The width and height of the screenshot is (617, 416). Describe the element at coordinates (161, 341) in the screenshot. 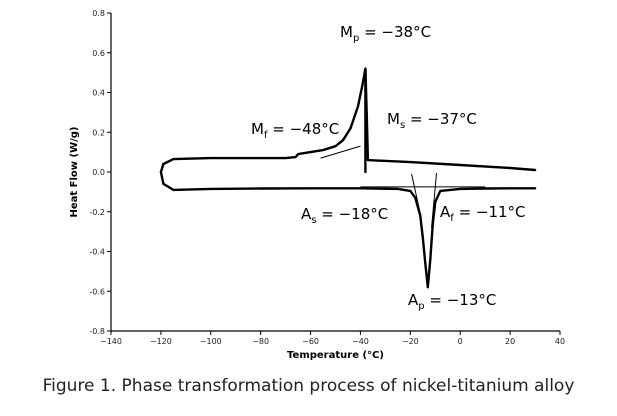

I see `x-tick-label: −120` at that location.